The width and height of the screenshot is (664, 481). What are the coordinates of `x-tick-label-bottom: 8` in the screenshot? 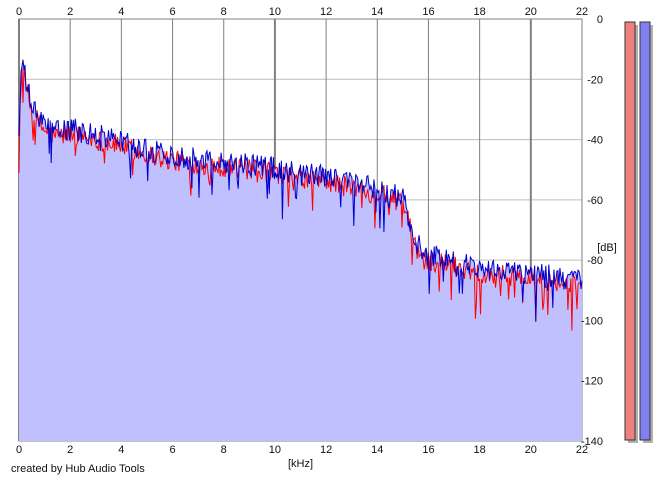 It's located at (224, 450).